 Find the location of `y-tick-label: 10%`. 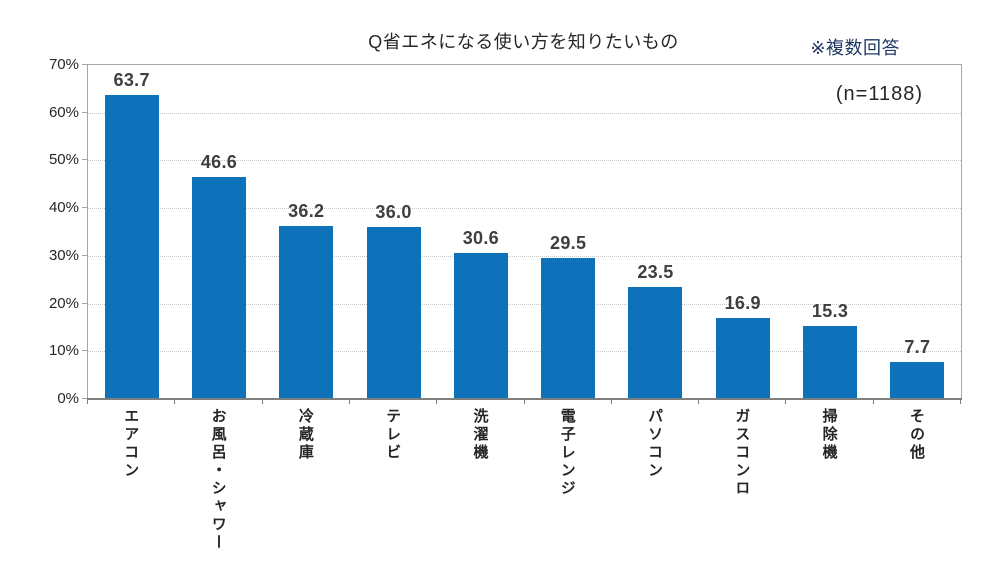

y-tick-label: 10% is located at coordinates (63, 351).